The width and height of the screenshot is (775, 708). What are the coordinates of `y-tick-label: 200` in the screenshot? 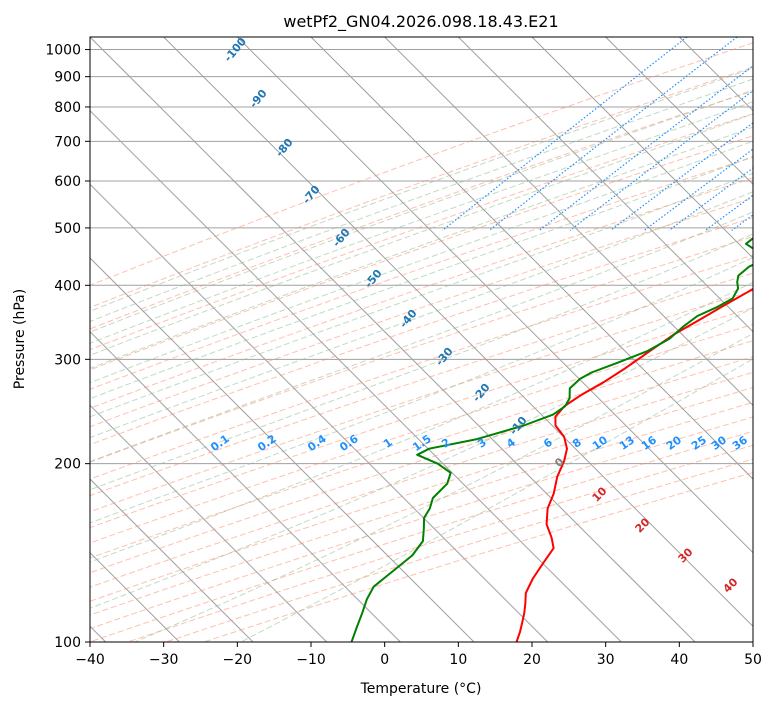 It's located at (67, 465).